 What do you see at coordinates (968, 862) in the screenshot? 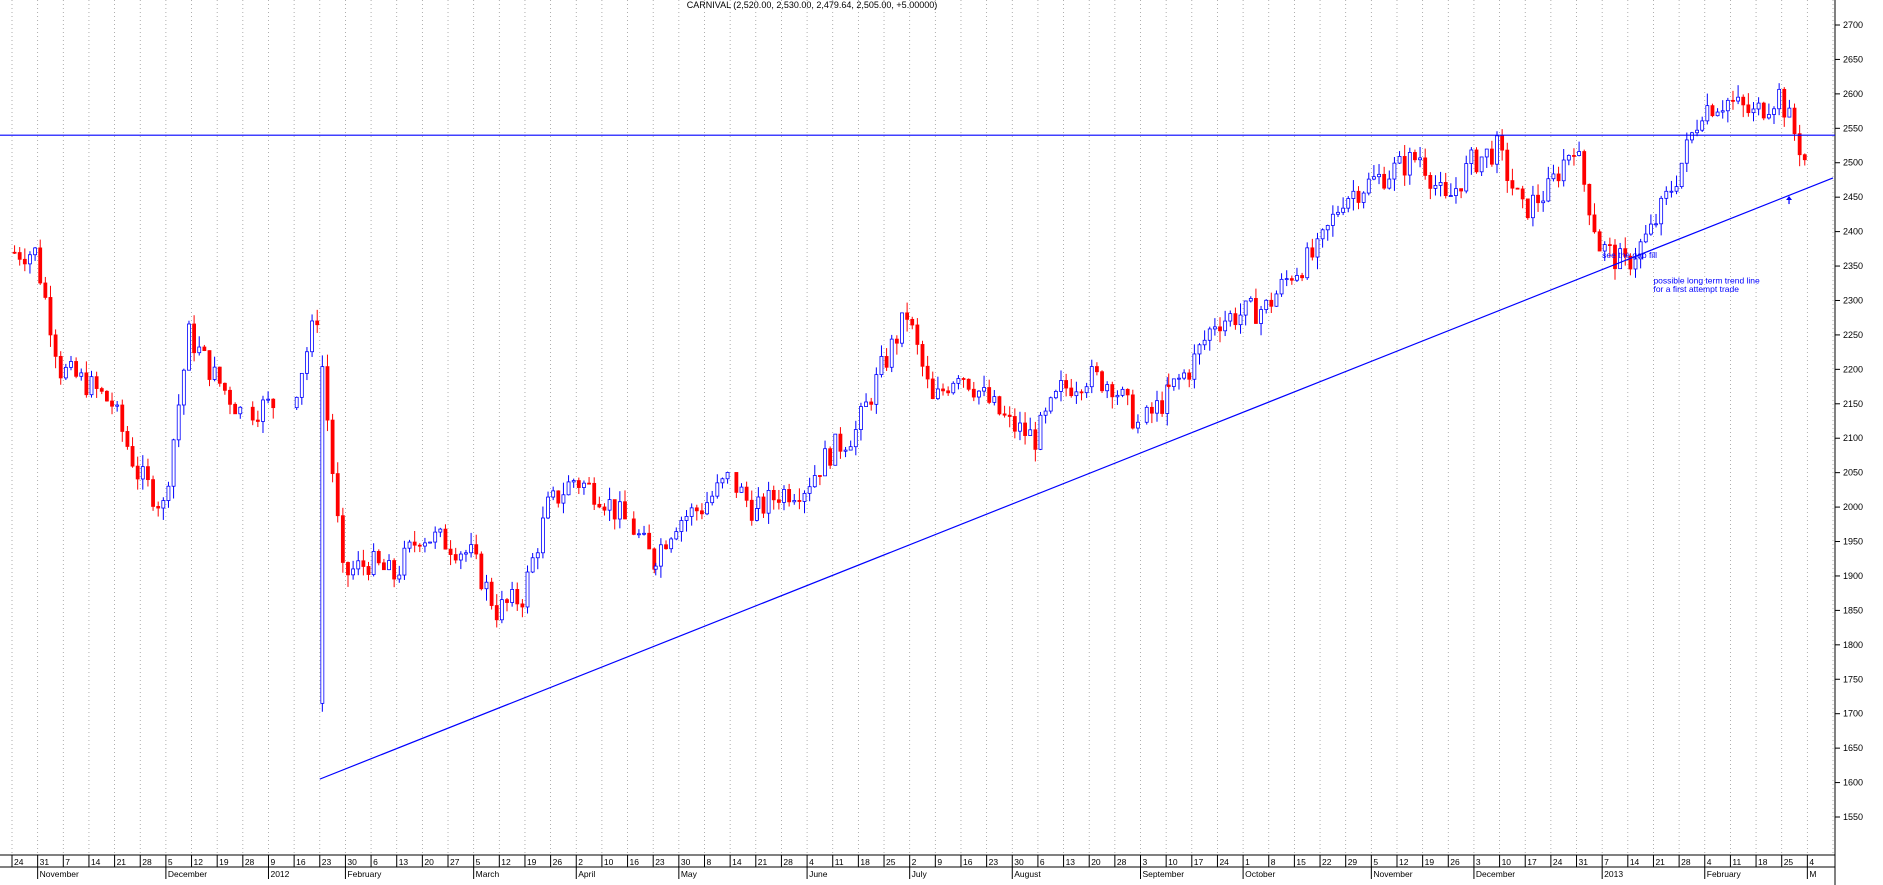
I see `x-tick-label: 16` at bounding box center [968, 862].